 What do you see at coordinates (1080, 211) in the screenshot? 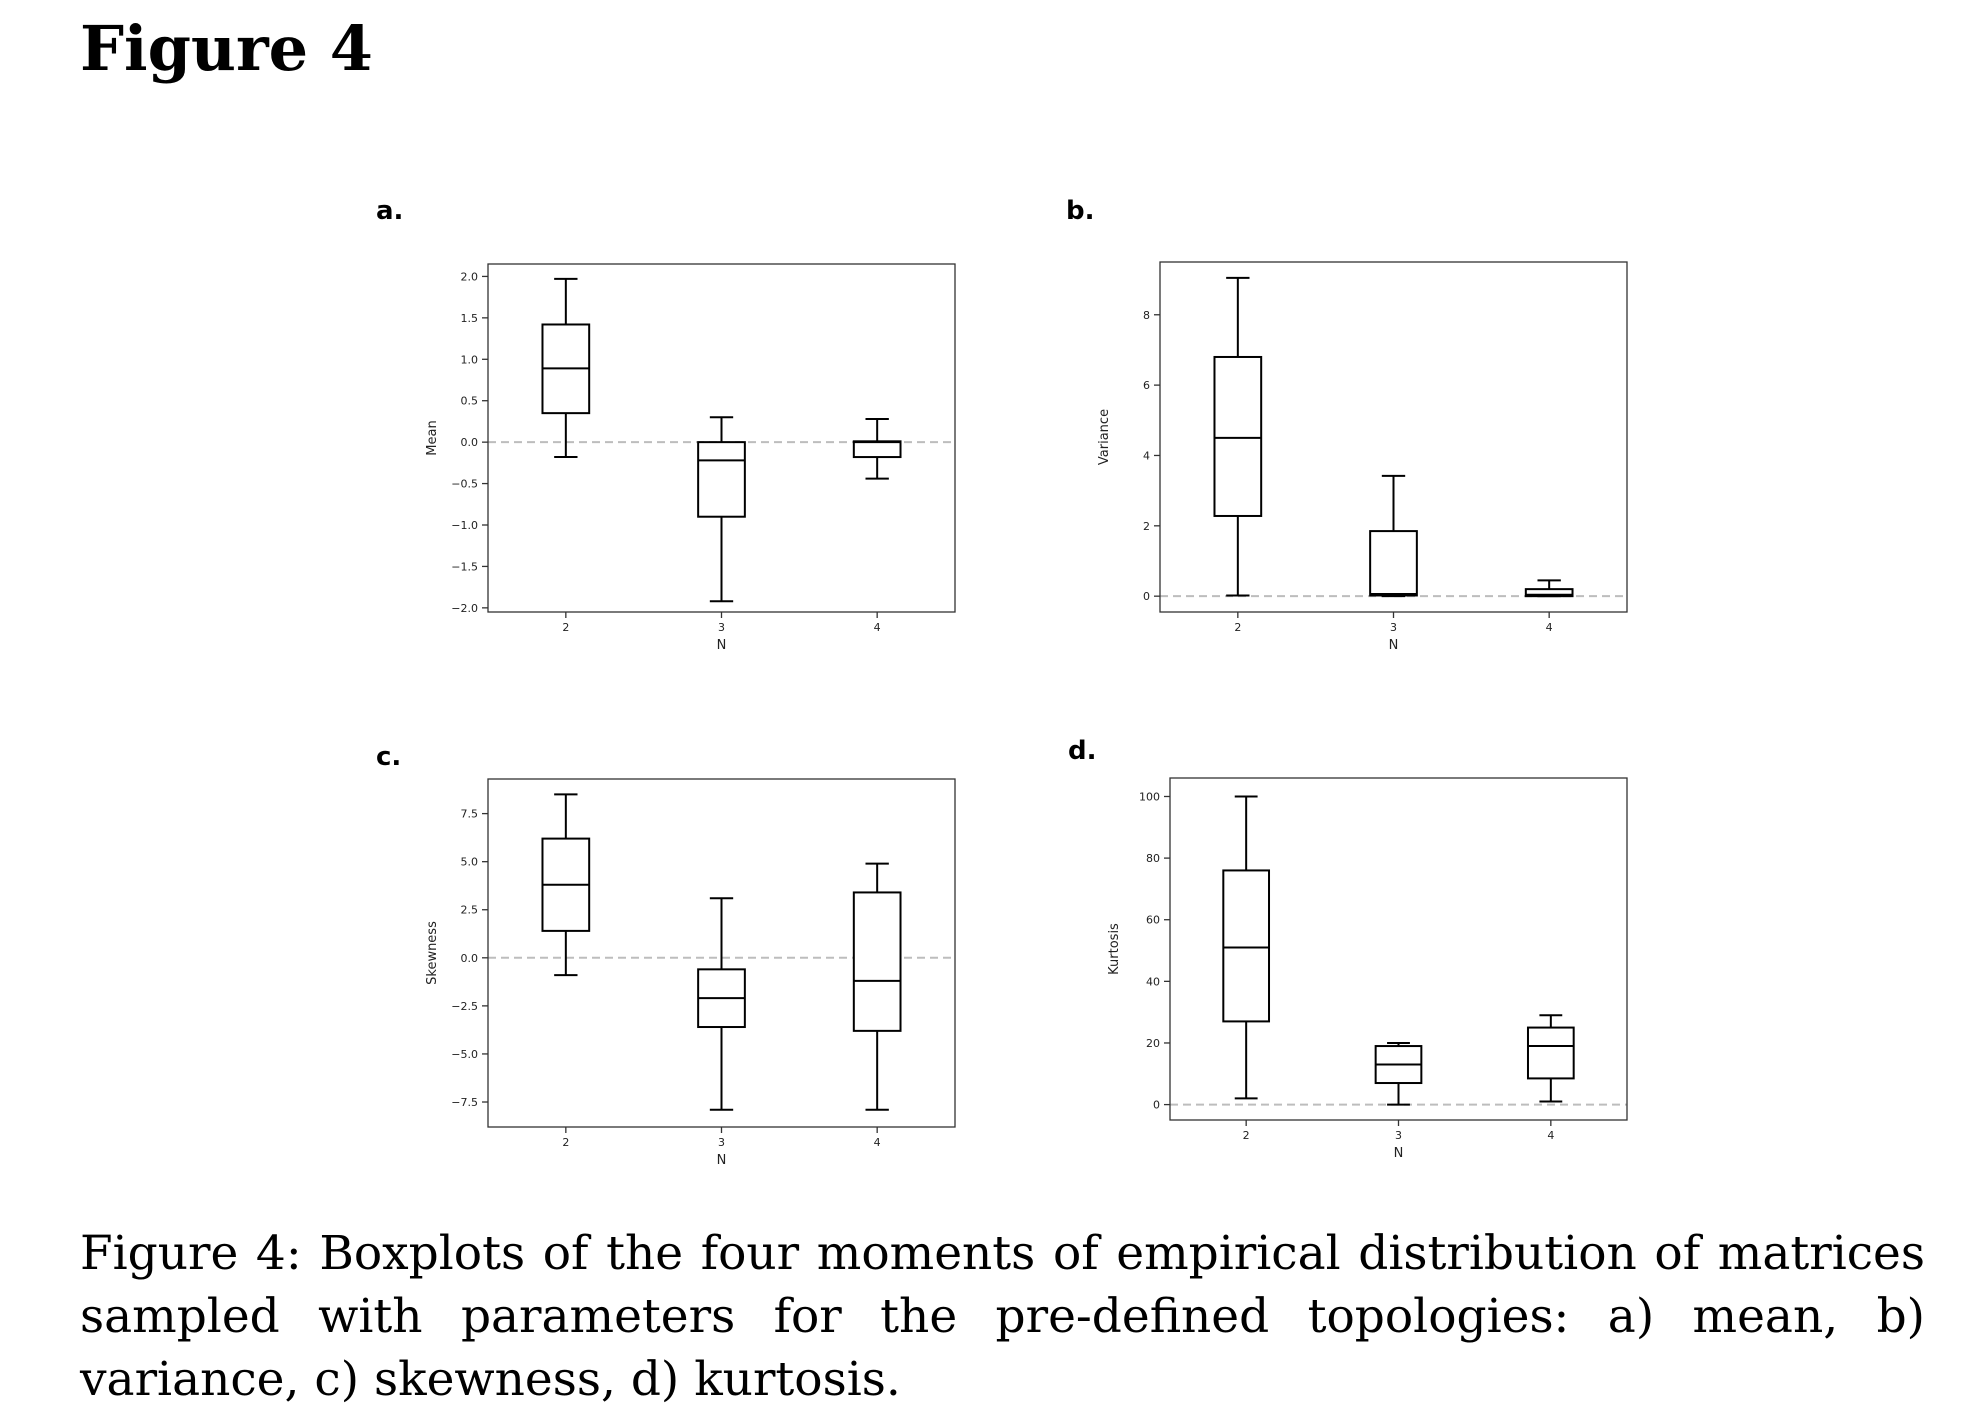
I see `panel-label-b: b.` at bounding box center [1080, 211].